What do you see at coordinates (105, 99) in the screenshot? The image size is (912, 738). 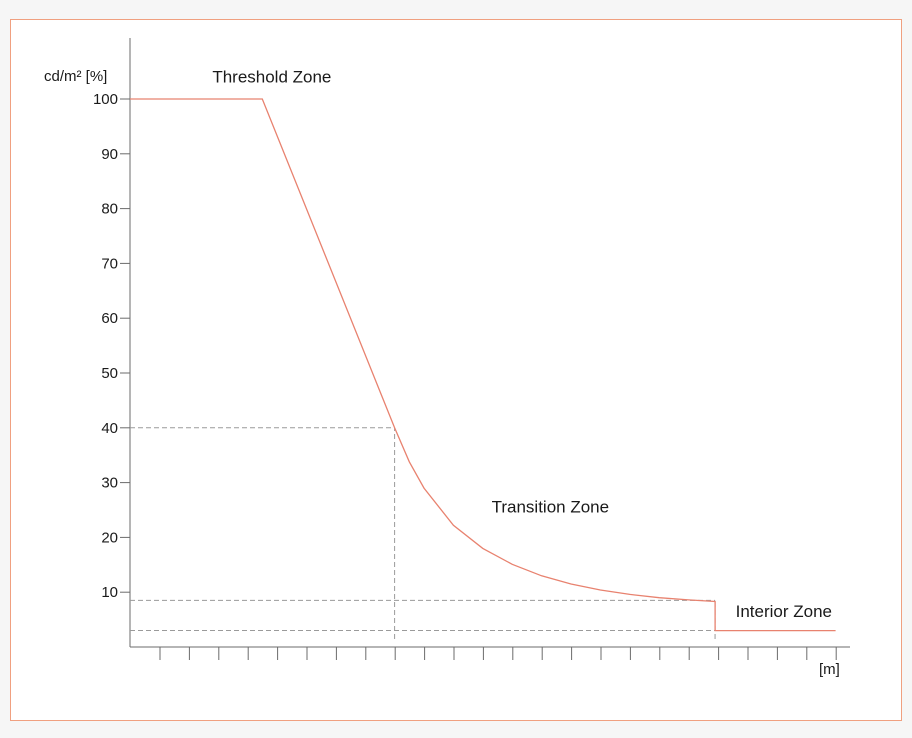 I see `y-tick-label: 100` at bounding box center [105, 99].